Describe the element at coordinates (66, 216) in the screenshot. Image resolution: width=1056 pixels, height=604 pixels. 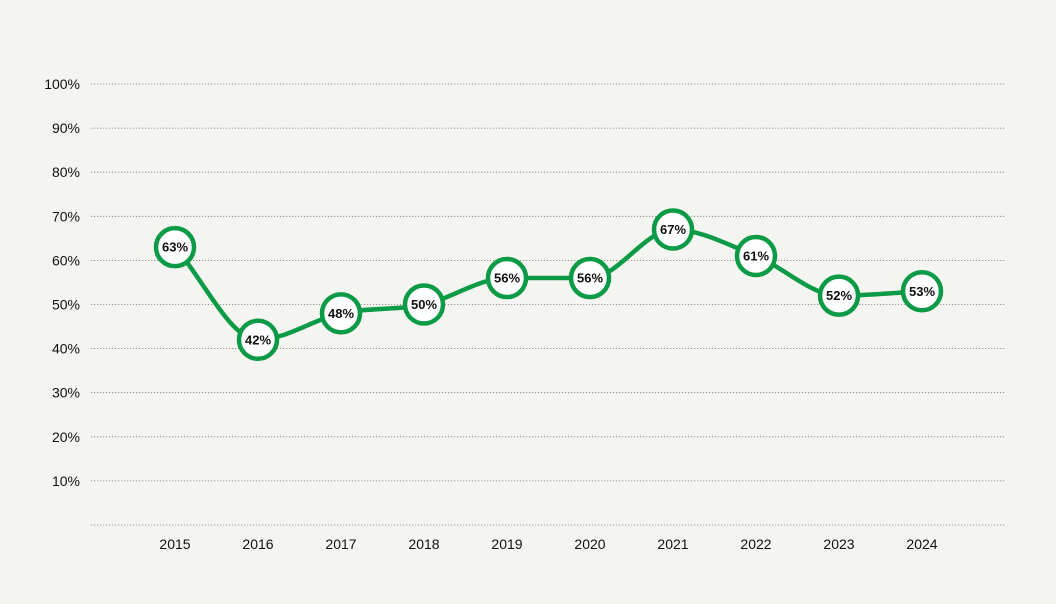
I see `y-tick-label: 70%` at that location.